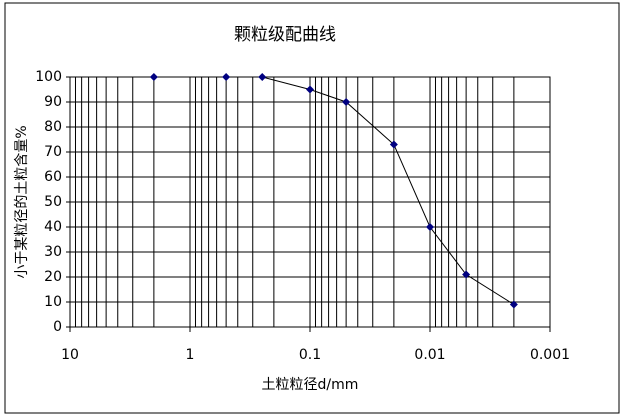  Describe the element at coordinates (429, 355) in the screenshot. I see `x-tick-label: 0.01` at that location.